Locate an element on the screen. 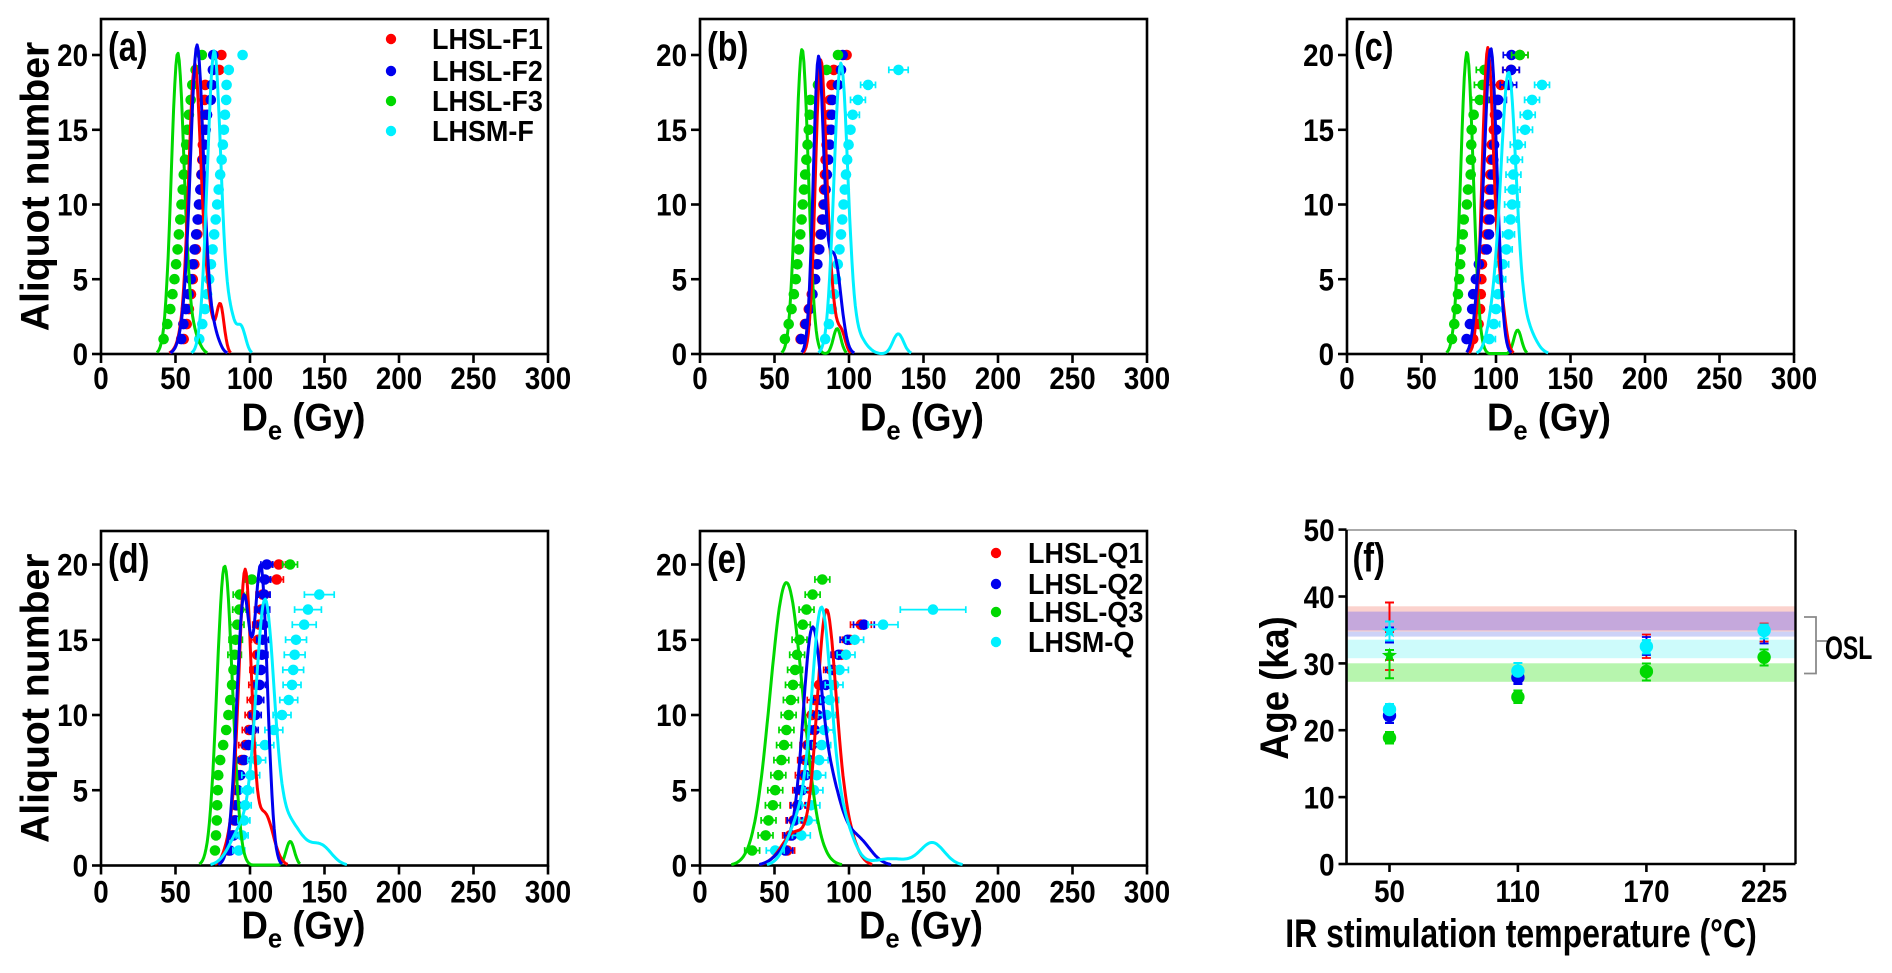  svg-text: LHSM-F is located at coordinates (483, 131).